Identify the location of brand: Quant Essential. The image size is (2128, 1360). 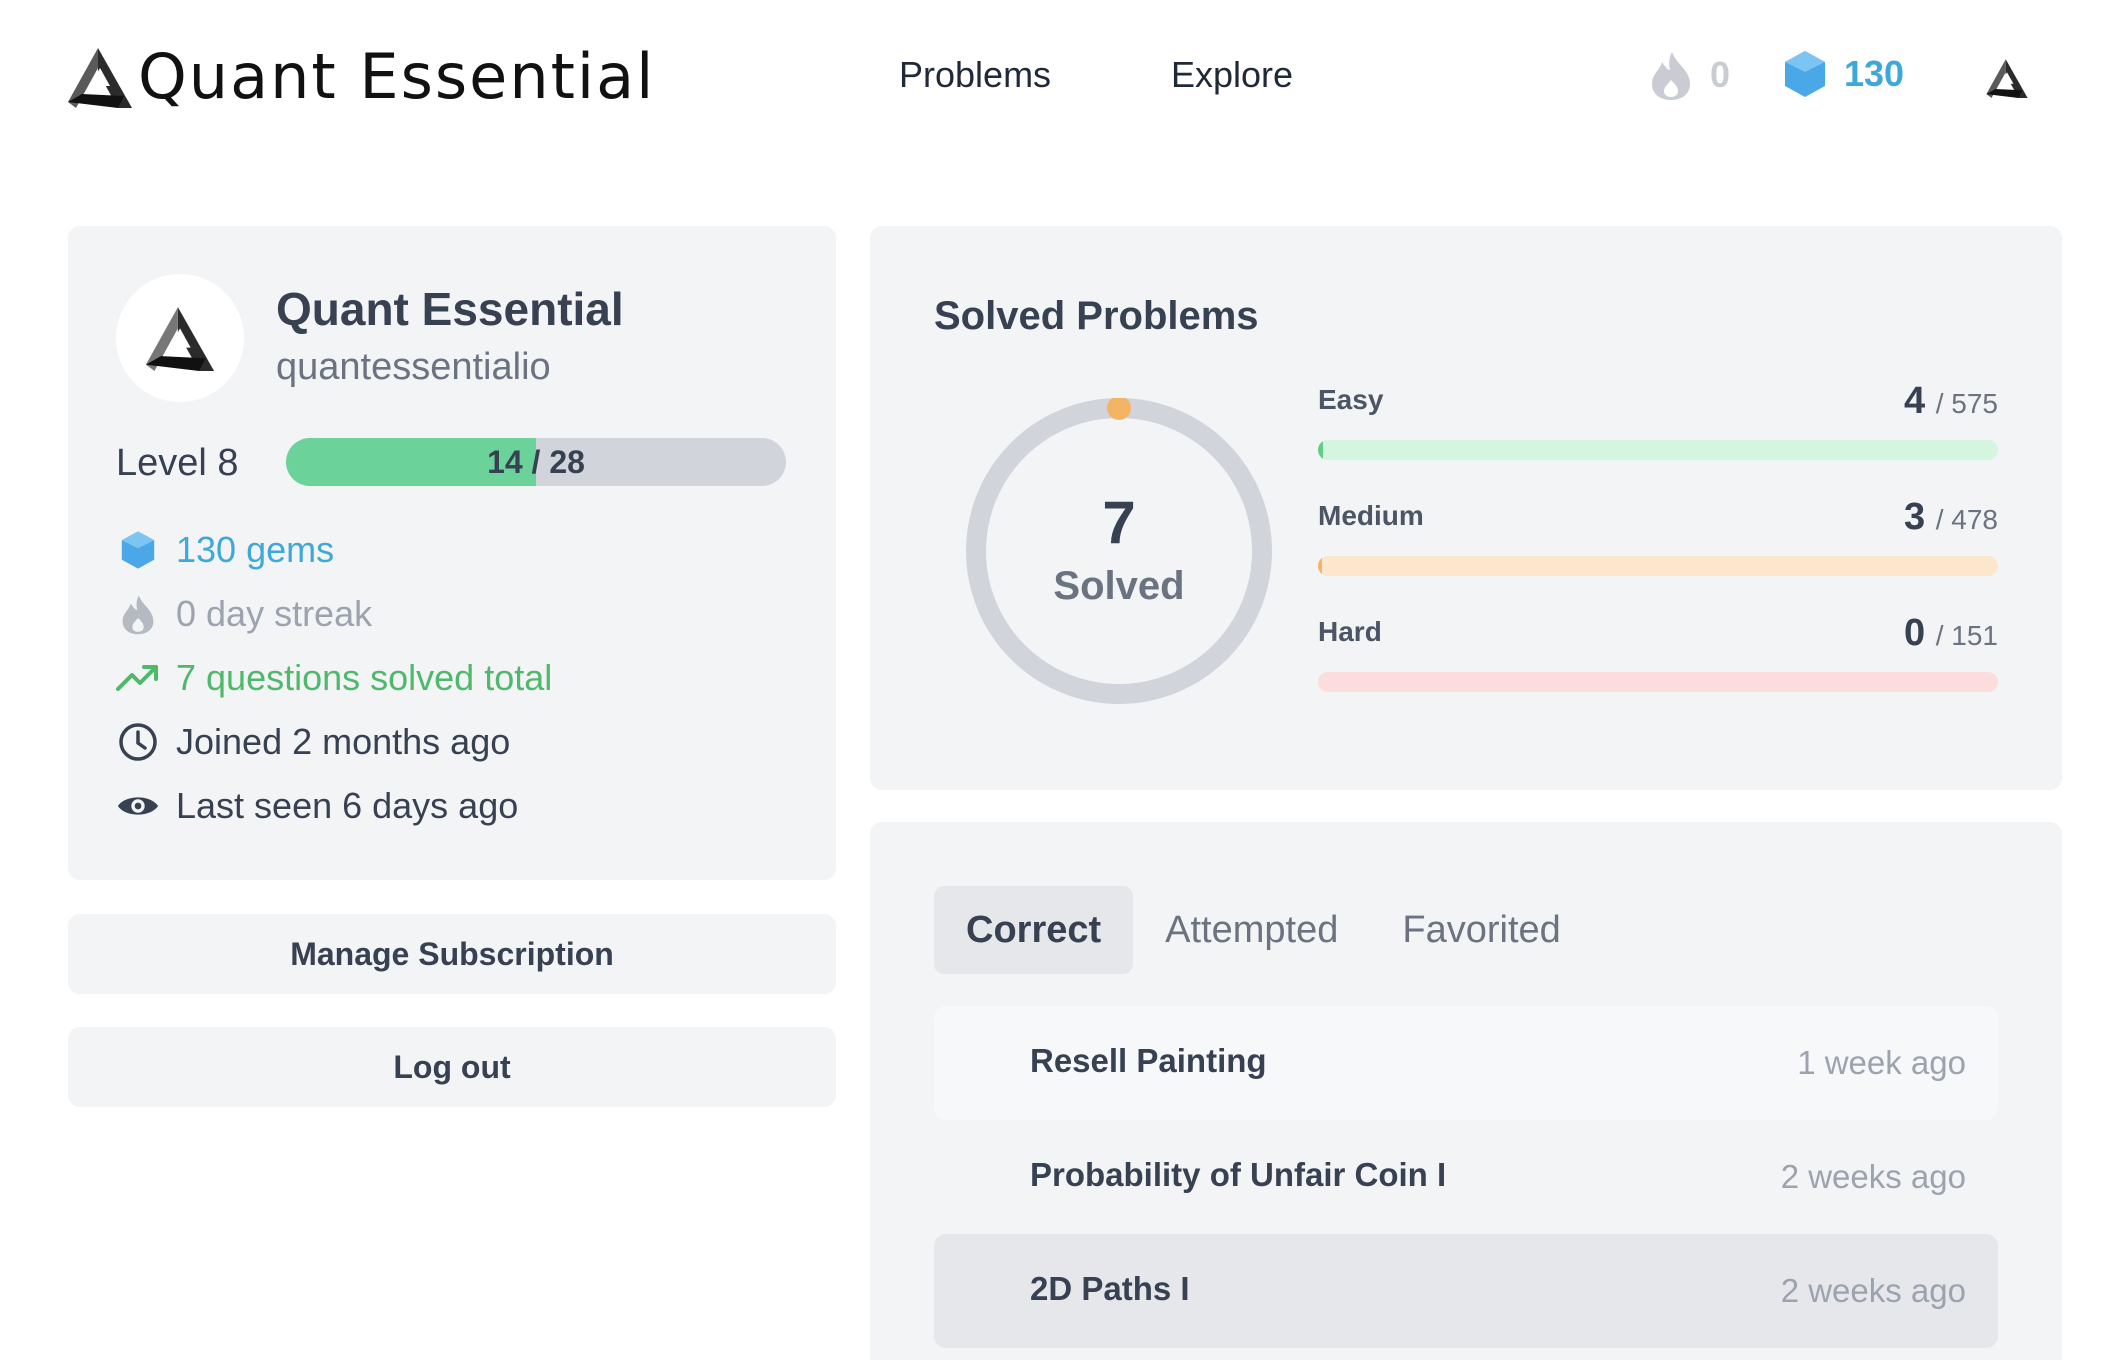
(361, 77).